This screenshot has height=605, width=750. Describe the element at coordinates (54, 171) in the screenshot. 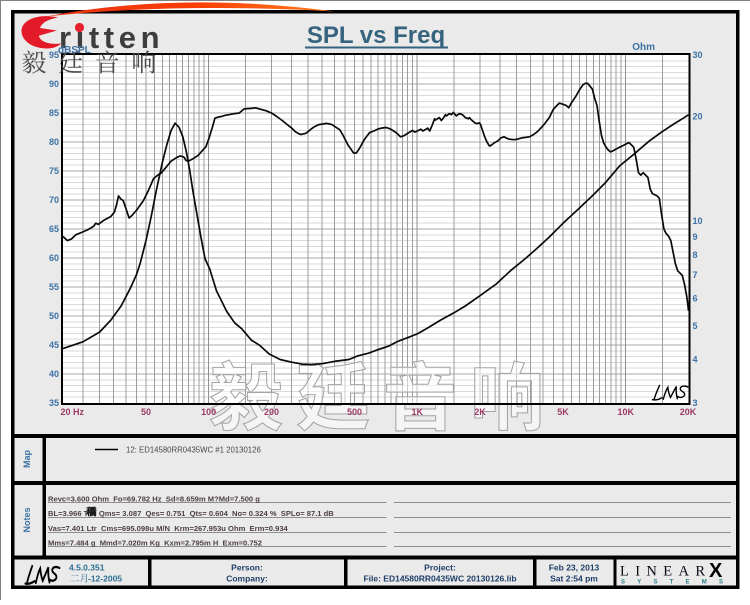

I see `svg-text: 75` at that location.